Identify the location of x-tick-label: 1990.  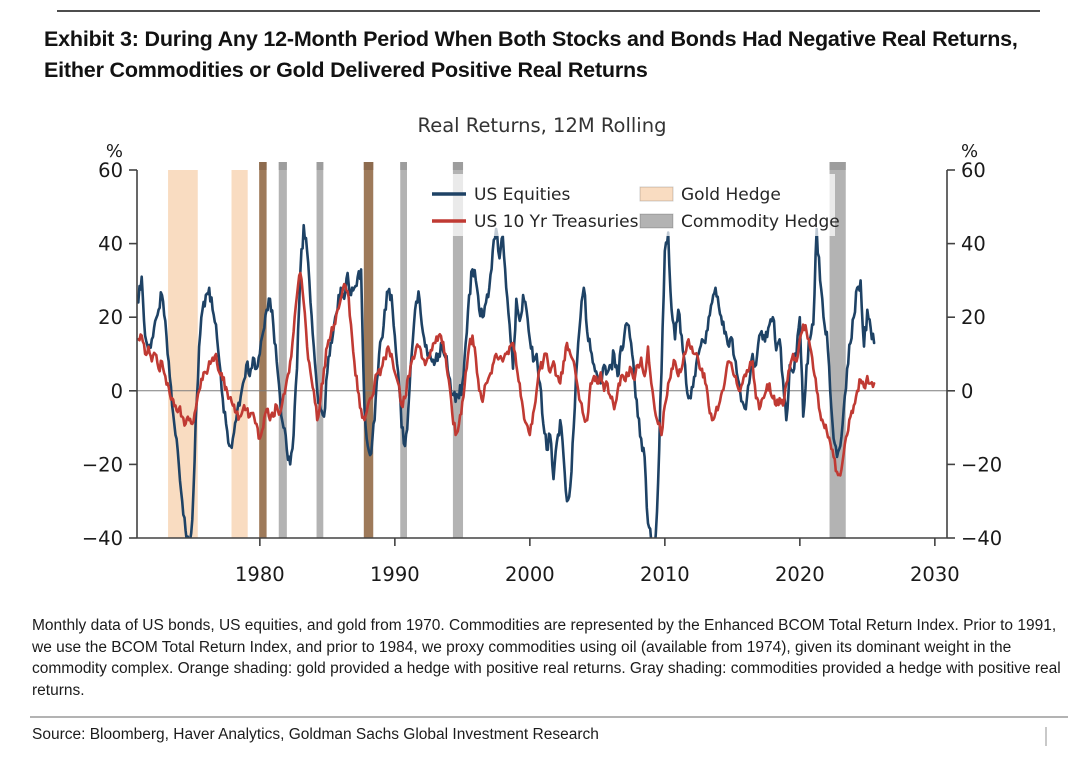
(395, 574).